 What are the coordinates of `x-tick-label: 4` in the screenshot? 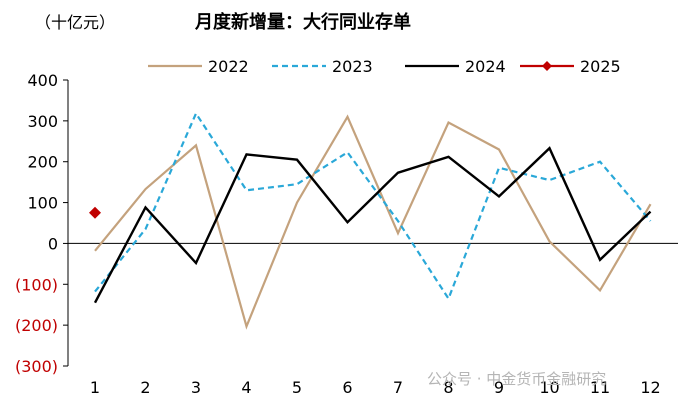 It's located at (246, 387).